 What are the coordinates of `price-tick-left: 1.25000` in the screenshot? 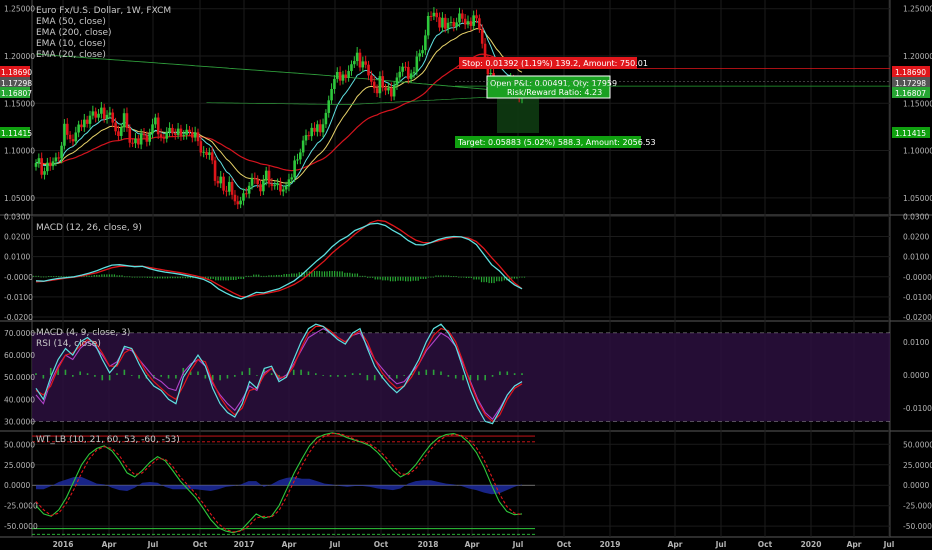 It's located at (19, 9).